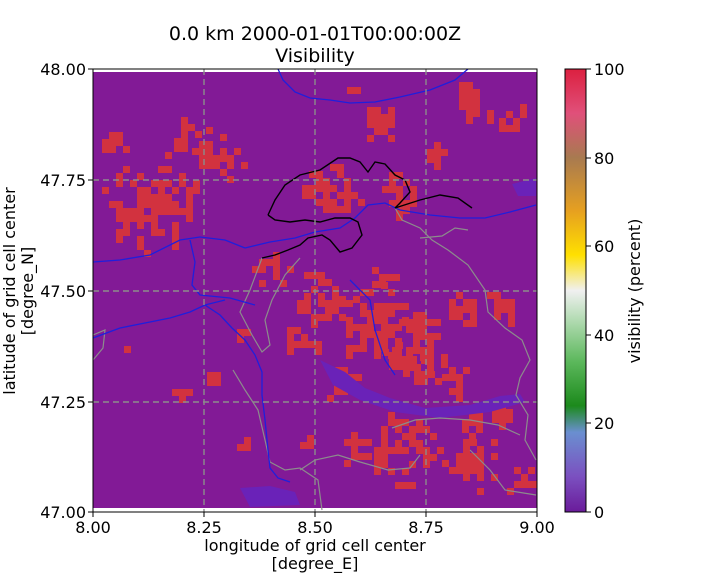  Describe the element at coordinates (315, 56) in the screenshot. I see `map-subtitle: Visibility` at that location.